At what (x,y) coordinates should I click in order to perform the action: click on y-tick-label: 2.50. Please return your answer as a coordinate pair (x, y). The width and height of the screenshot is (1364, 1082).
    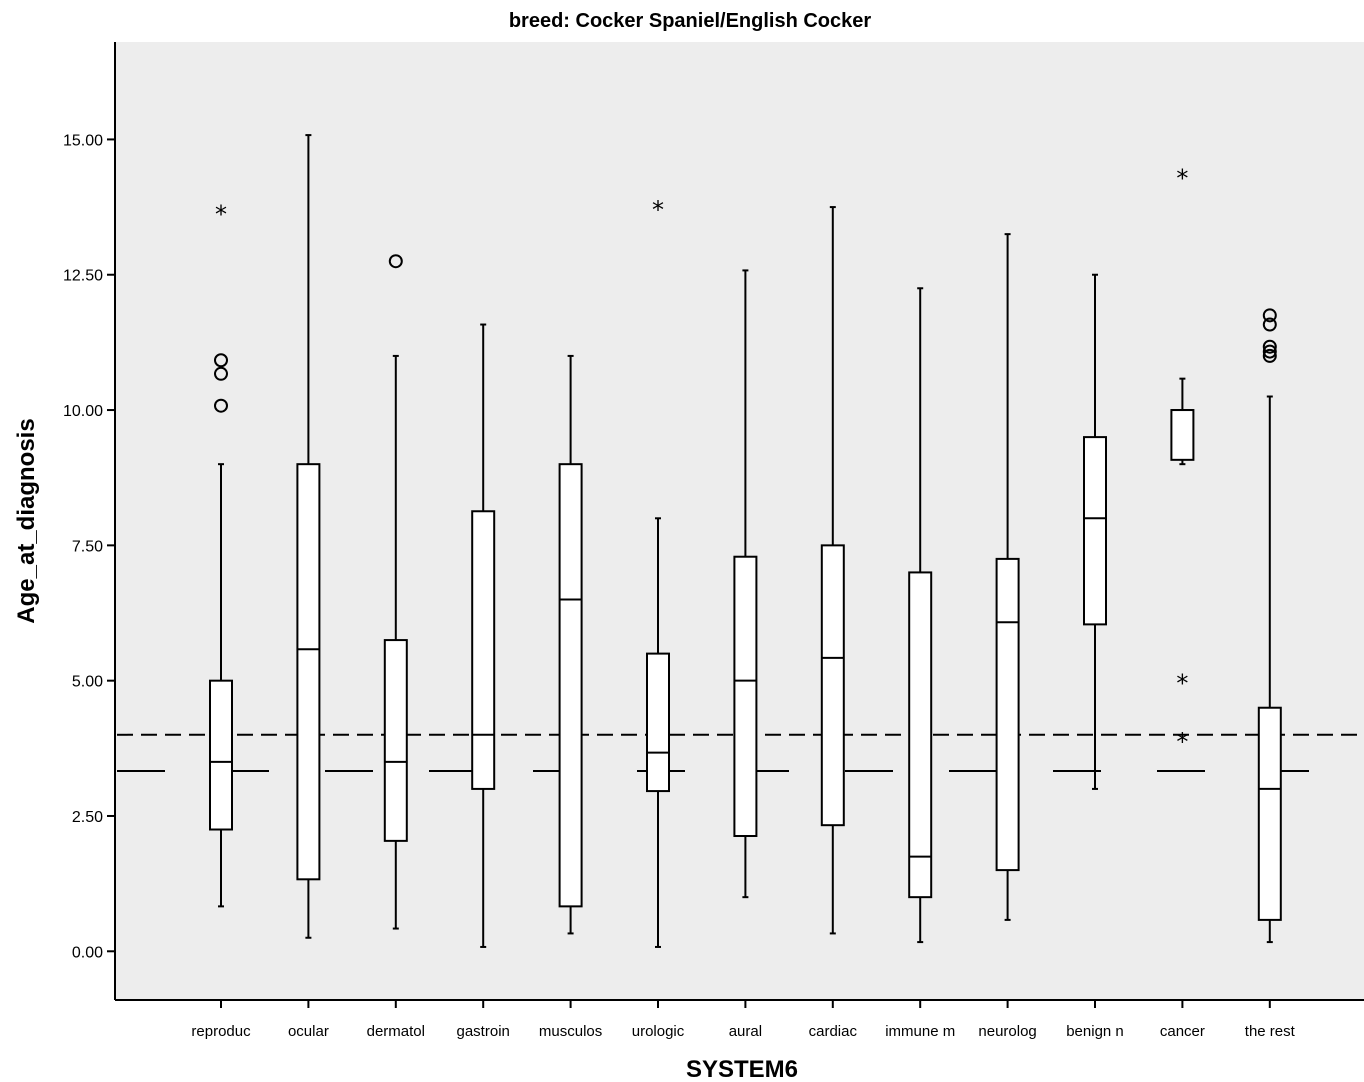
    Looking at the image, I should click on (87, 817).